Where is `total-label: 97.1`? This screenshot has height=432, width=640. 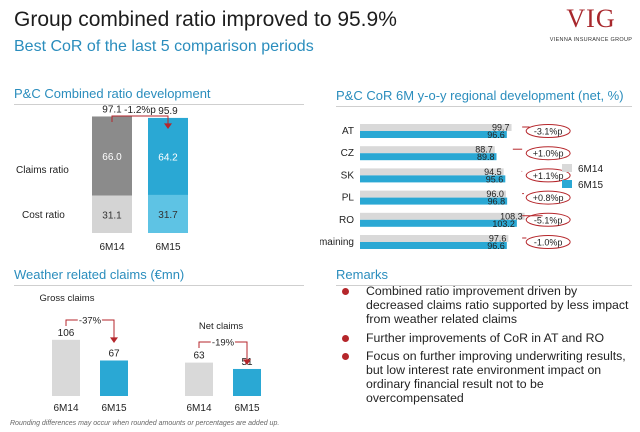 total-label: 97.1 is located at coordinates (112, 109).